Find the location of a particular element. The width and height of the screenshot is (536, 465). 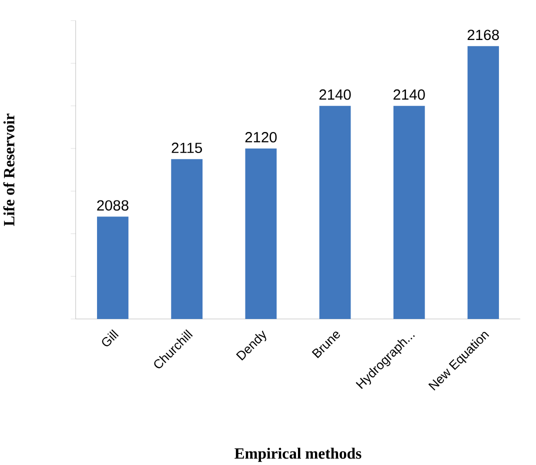

data-label: 2120 is located at coordinates (261, 137).